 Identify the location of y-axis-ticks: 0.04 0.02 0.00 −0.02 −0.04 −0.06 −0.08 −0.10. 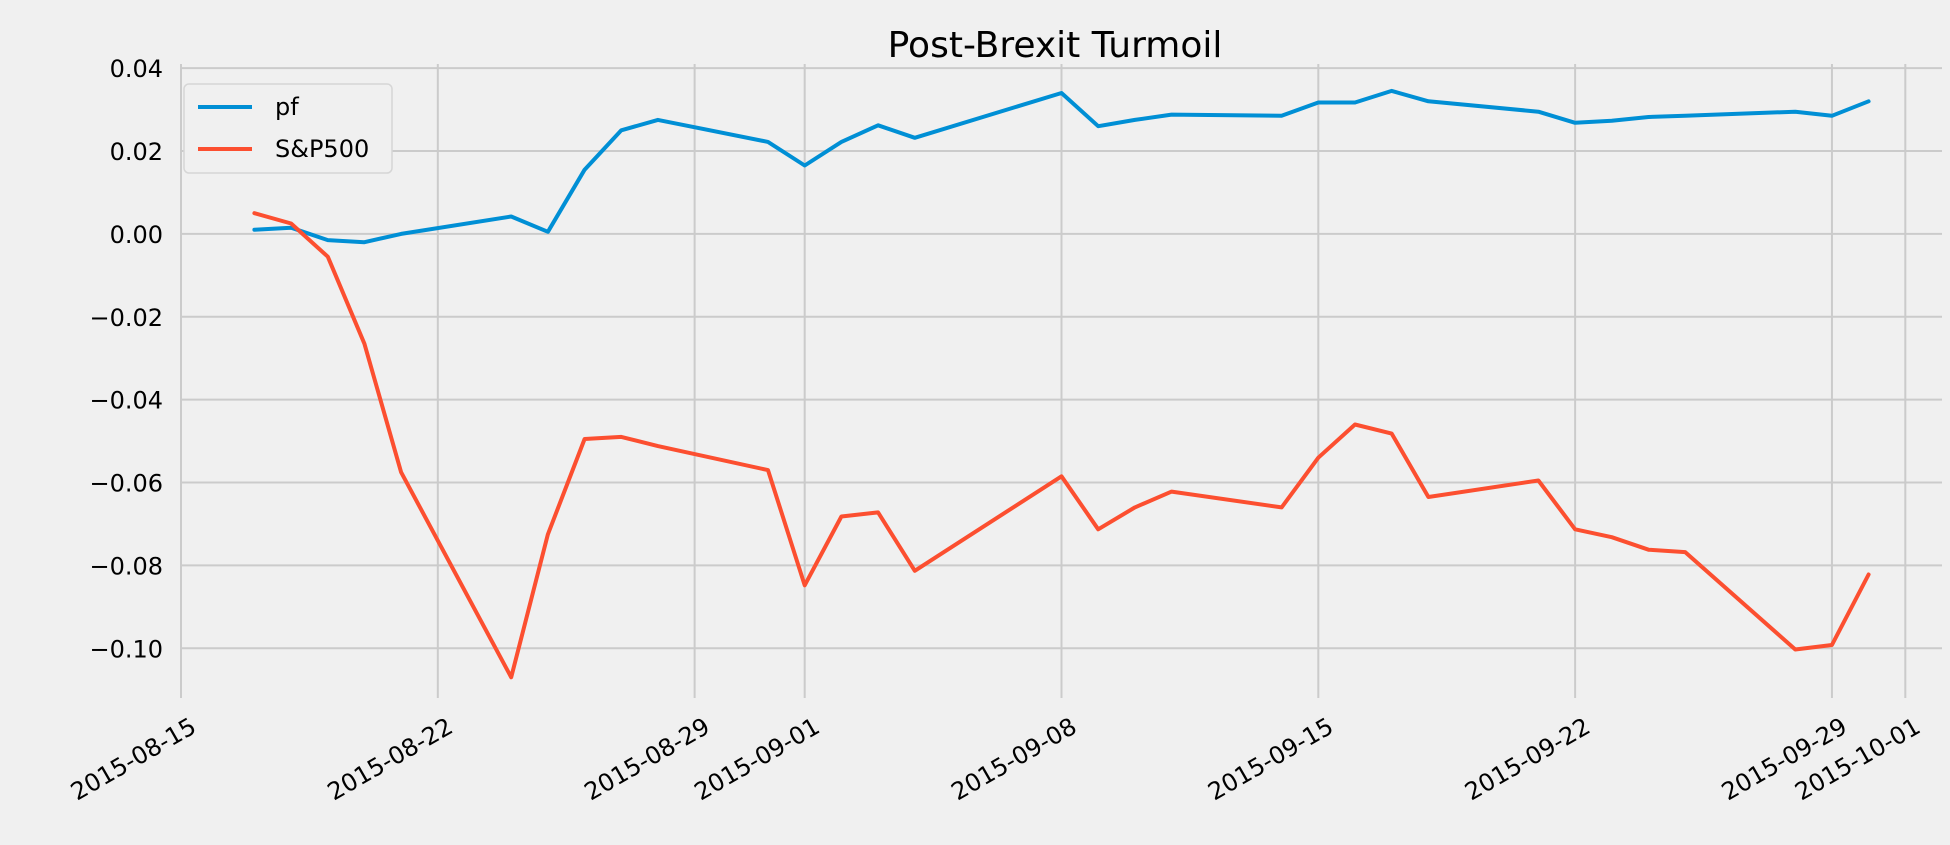
(126, 359).